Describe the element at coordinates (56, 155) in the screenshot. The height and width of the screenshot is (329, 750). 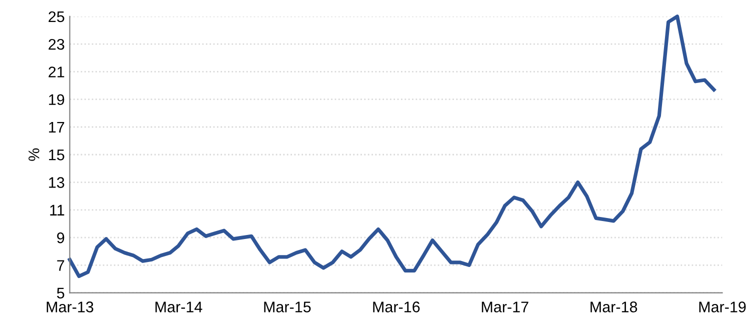
I see `y-tick-label: 15` at that location.